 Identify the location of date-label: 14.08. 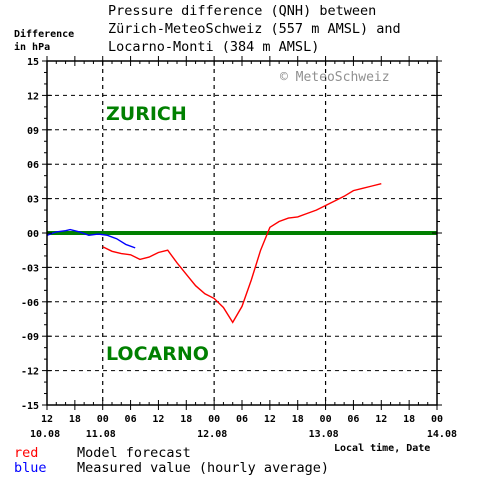
(442, 434).